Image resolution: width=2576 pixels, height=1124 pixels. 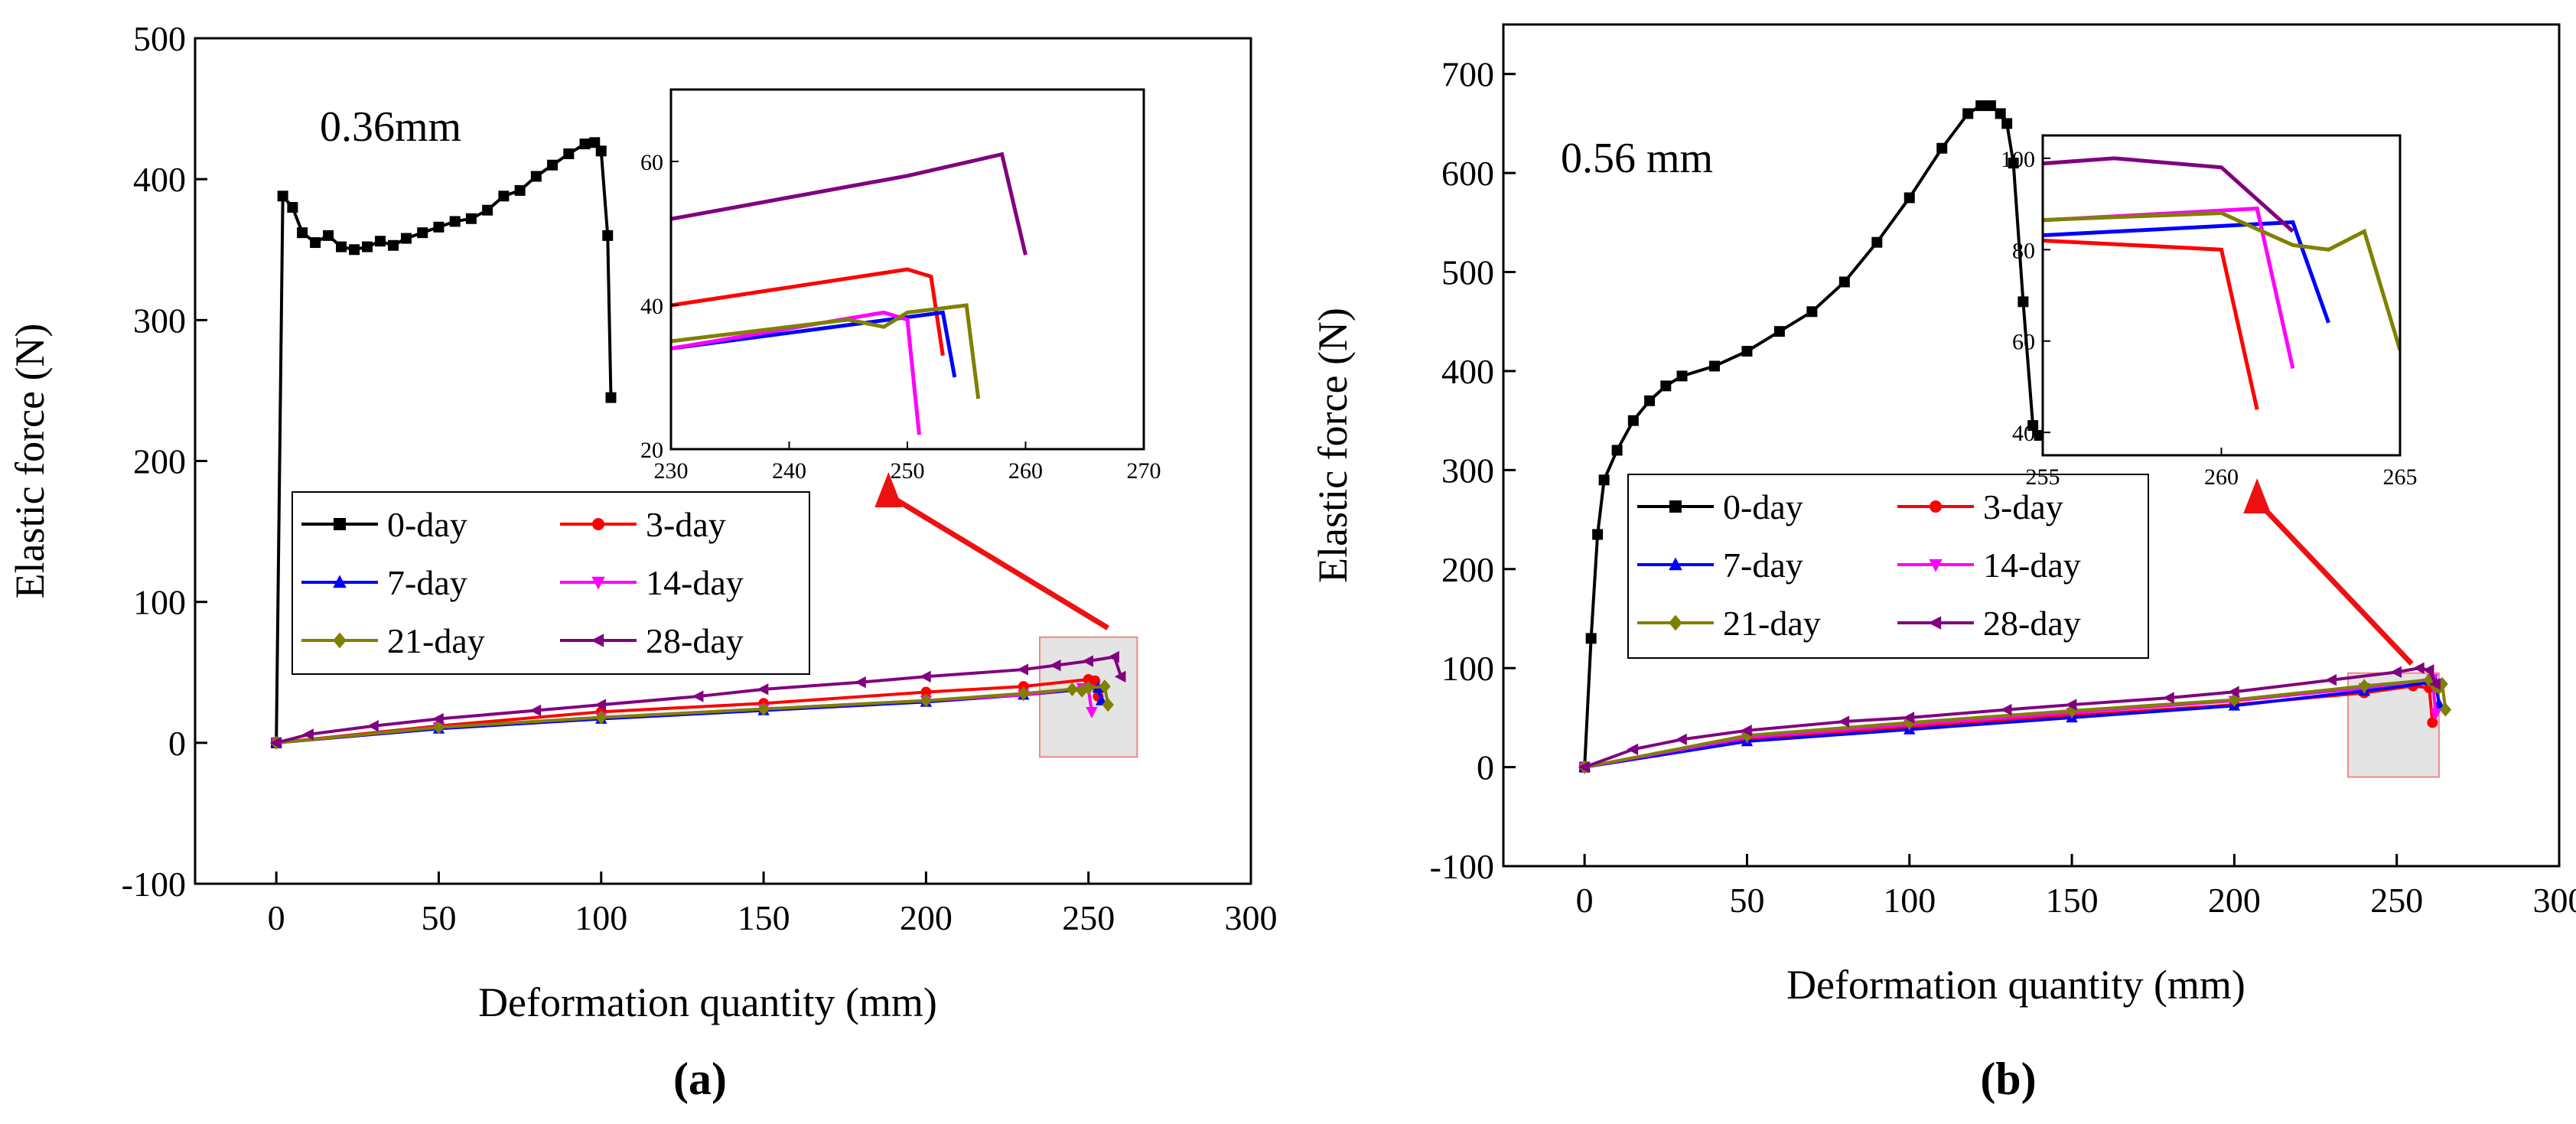 I want to click on inset-series-line-7-day, so click(x=2186, y=272).